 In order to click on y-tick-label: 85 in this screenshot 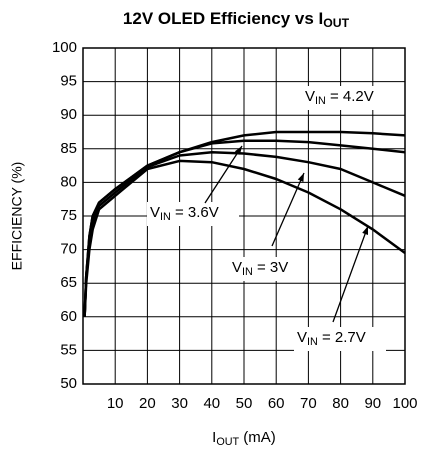, I will do `click(68, 148)`.